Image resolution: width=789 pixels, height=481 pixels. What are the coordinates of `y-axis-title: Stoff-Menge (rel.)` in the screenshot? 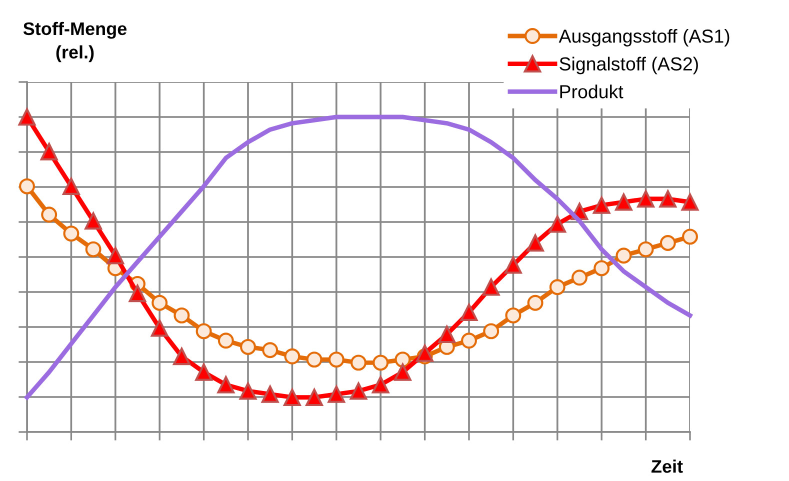 It's located at (75, 42).